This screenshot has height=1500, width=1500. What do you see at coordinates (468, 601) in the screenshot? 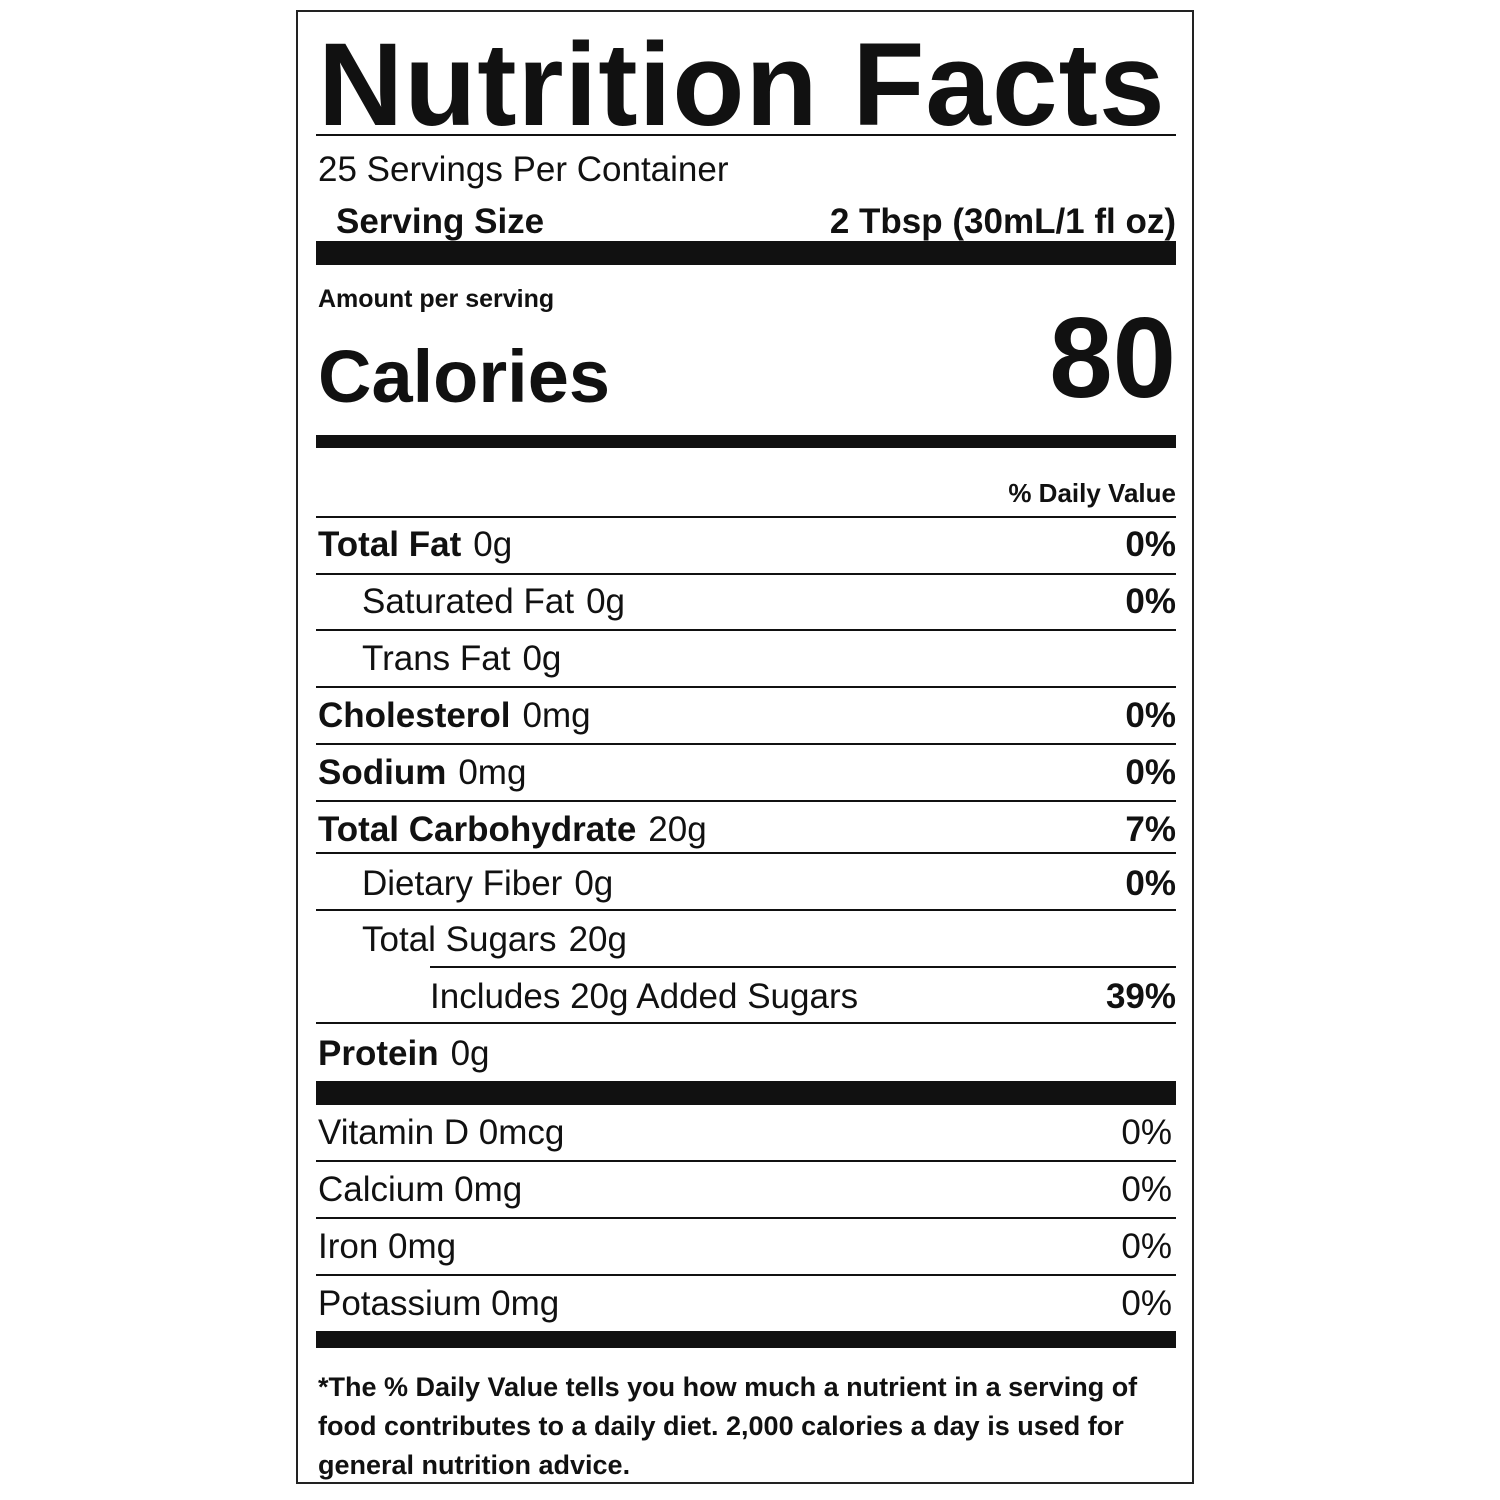
I see `nutrient-name: Saturated Fat` at bounding box center [468, 601].